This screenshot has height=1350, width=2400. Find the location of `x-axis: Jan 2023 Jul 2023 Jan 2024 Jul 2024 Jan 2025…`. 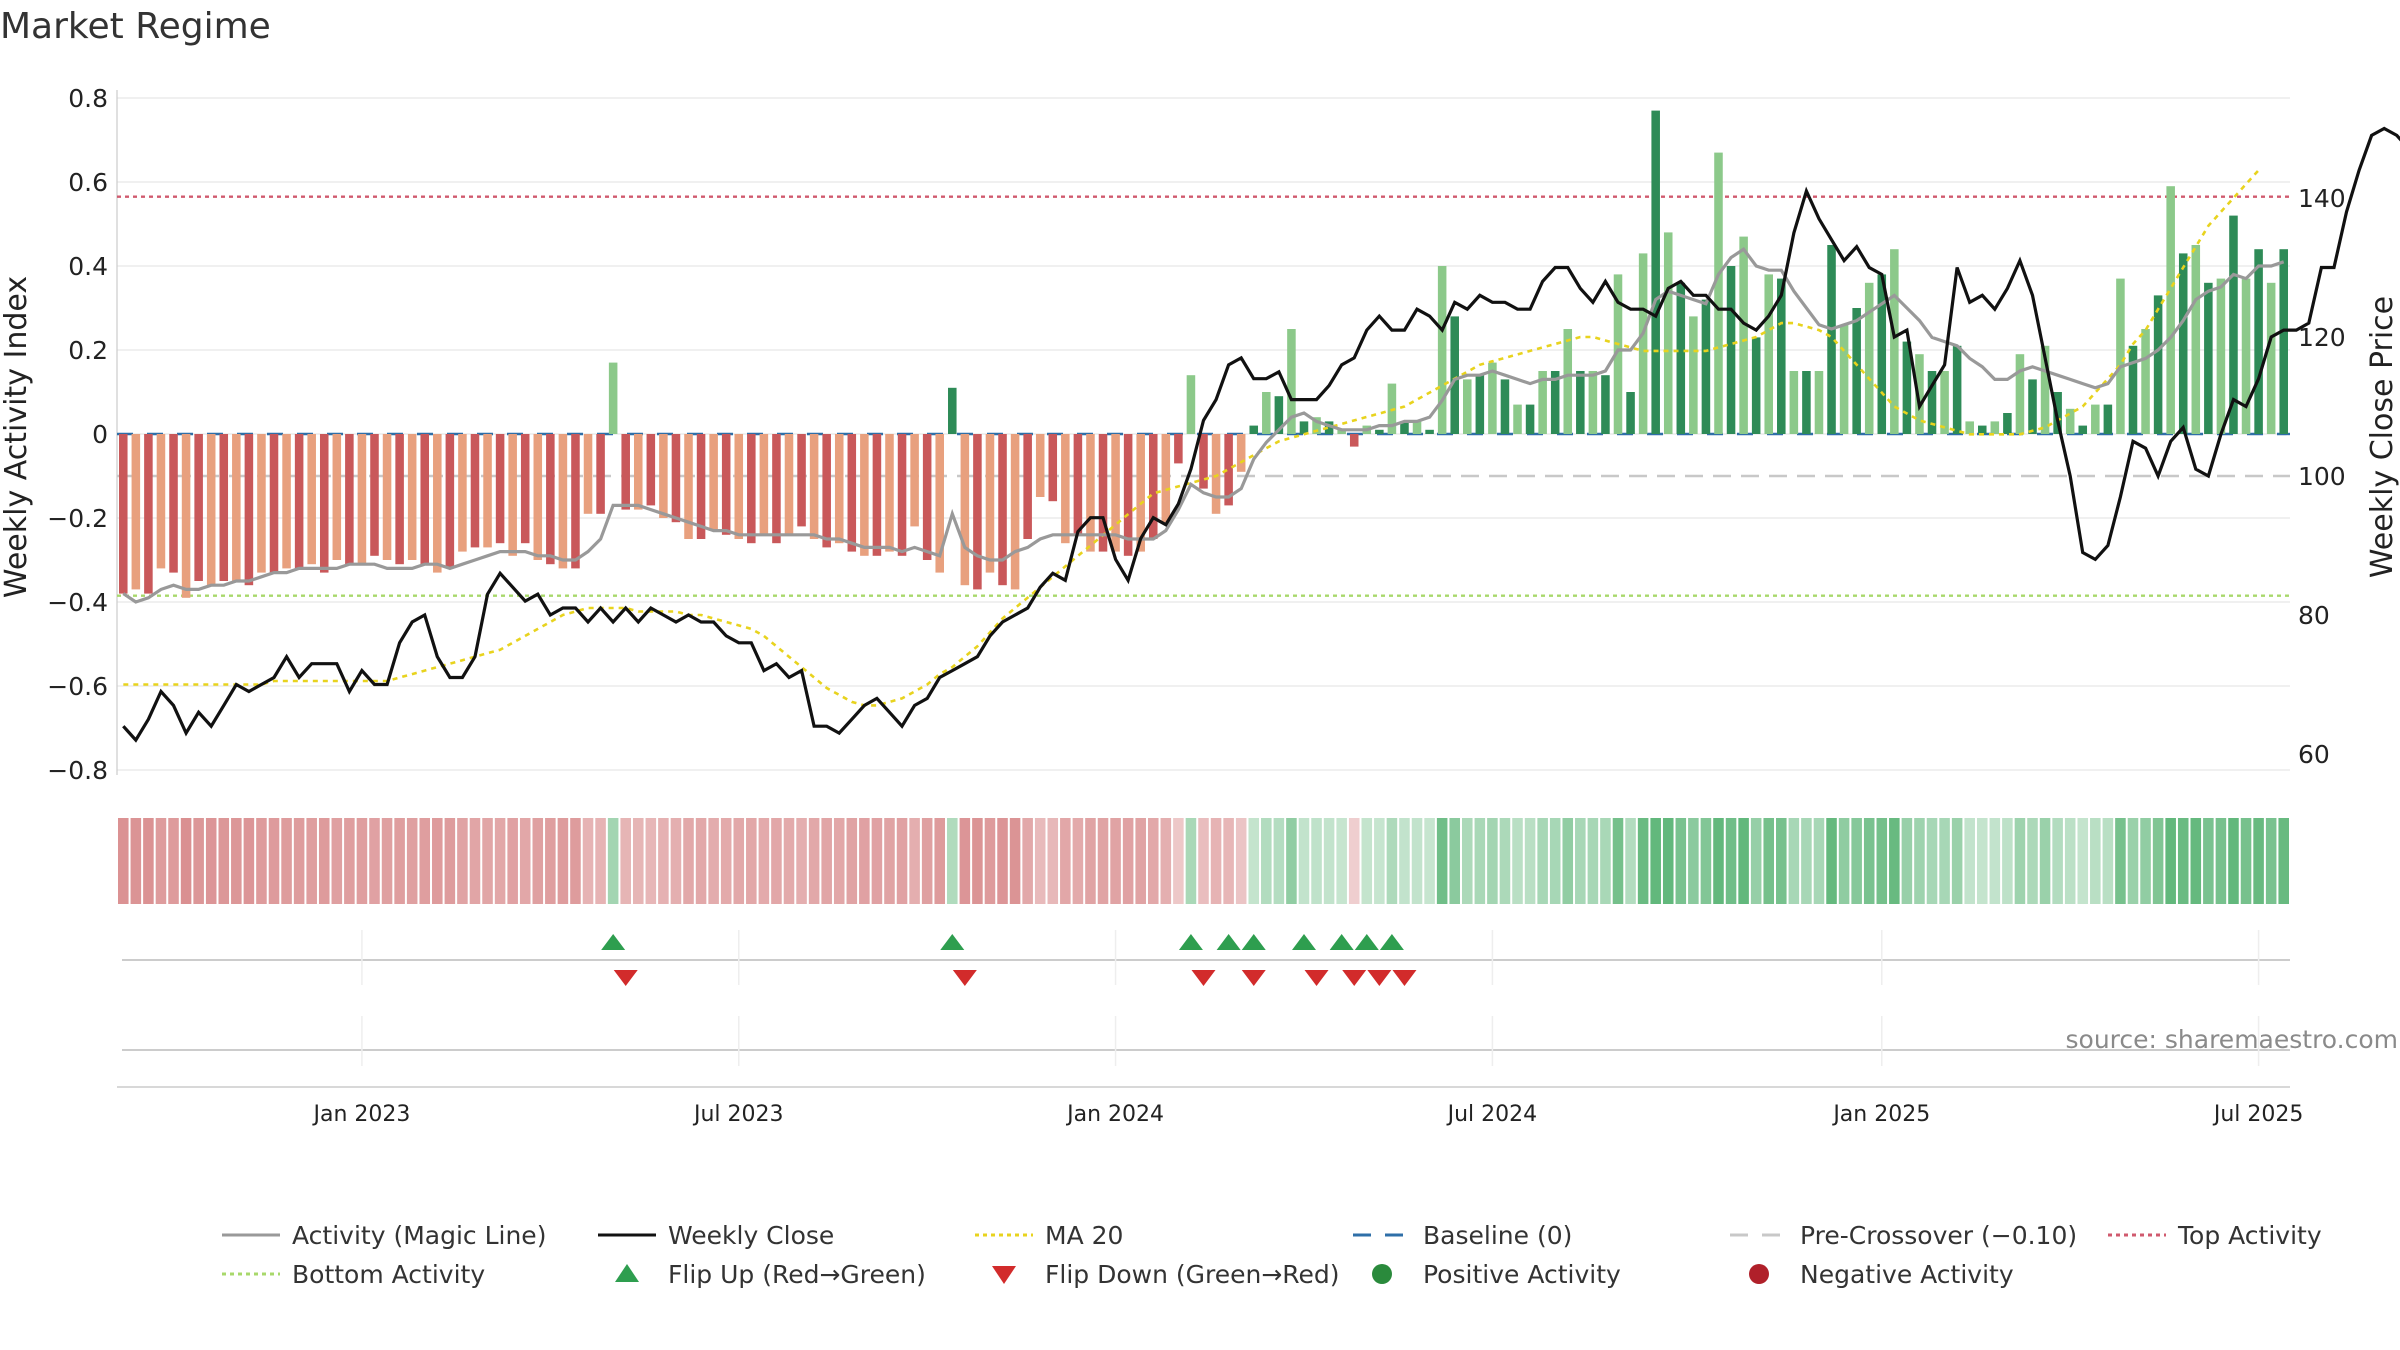

x-axis: Jan 2023 Jul 2023 Jan 2024 Jul 2024 Jan 2025… is located at coordinates (1210, 1028).